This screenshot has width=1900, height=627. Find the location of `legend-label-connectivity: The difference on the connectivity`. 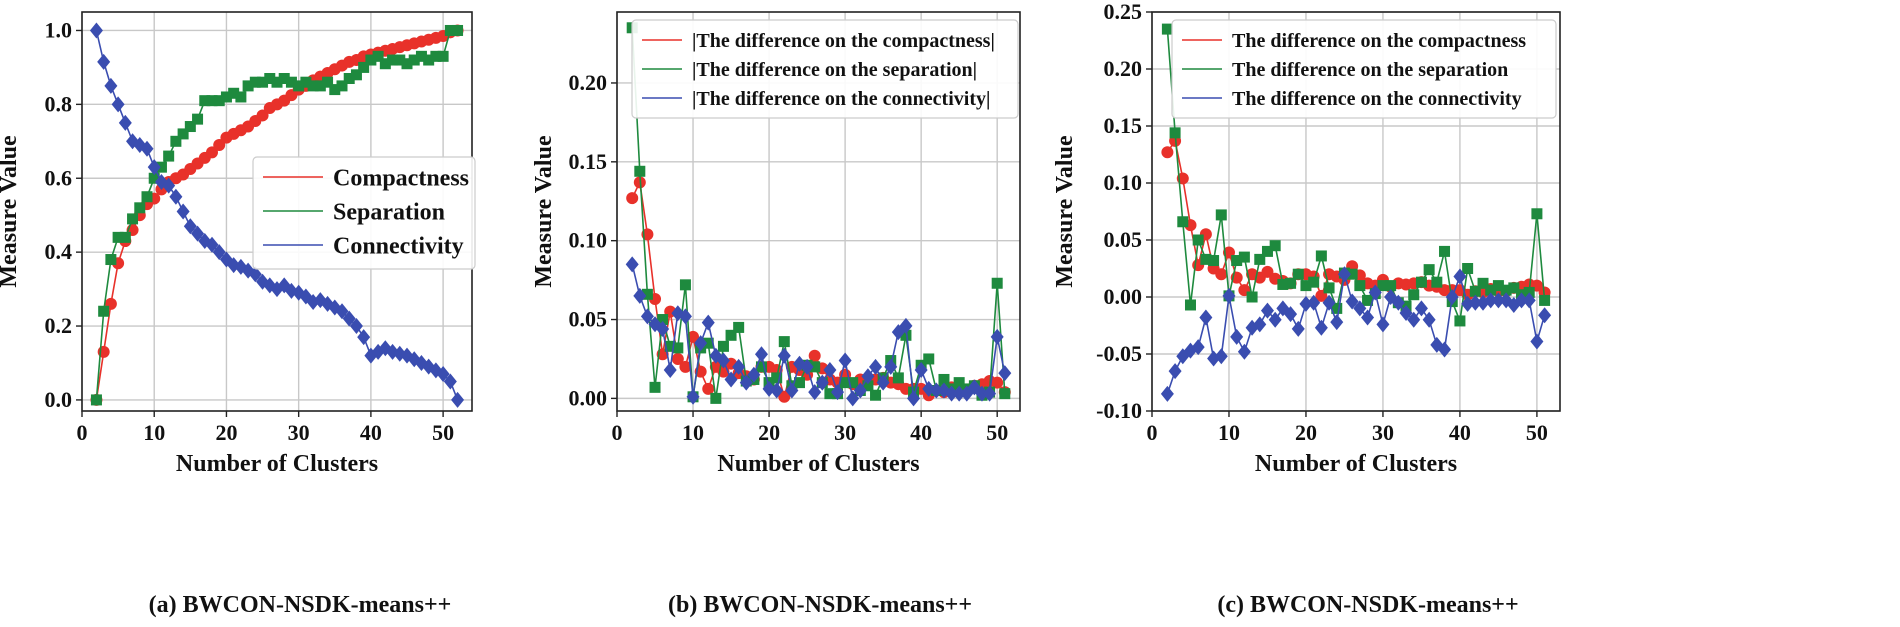

legend-label-connectivity: The difference on the connectivity is located at coordinates (1377, 99).